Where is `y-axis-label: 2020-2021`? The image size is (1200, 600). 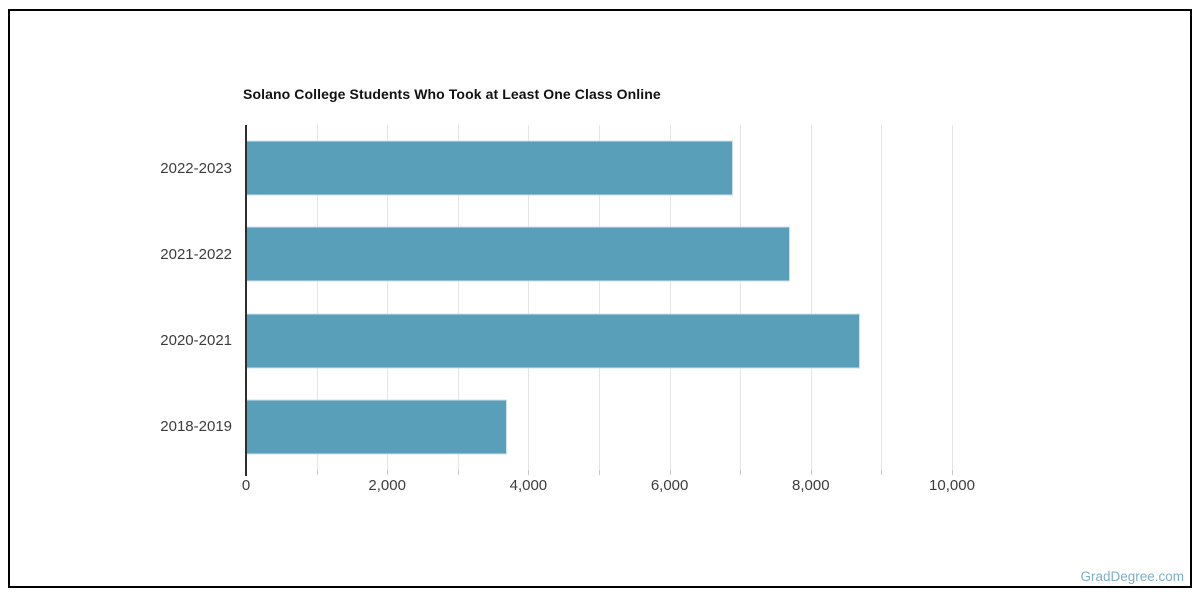
y-axis-label: 2020-2021 is located at coordinates (196, 341).